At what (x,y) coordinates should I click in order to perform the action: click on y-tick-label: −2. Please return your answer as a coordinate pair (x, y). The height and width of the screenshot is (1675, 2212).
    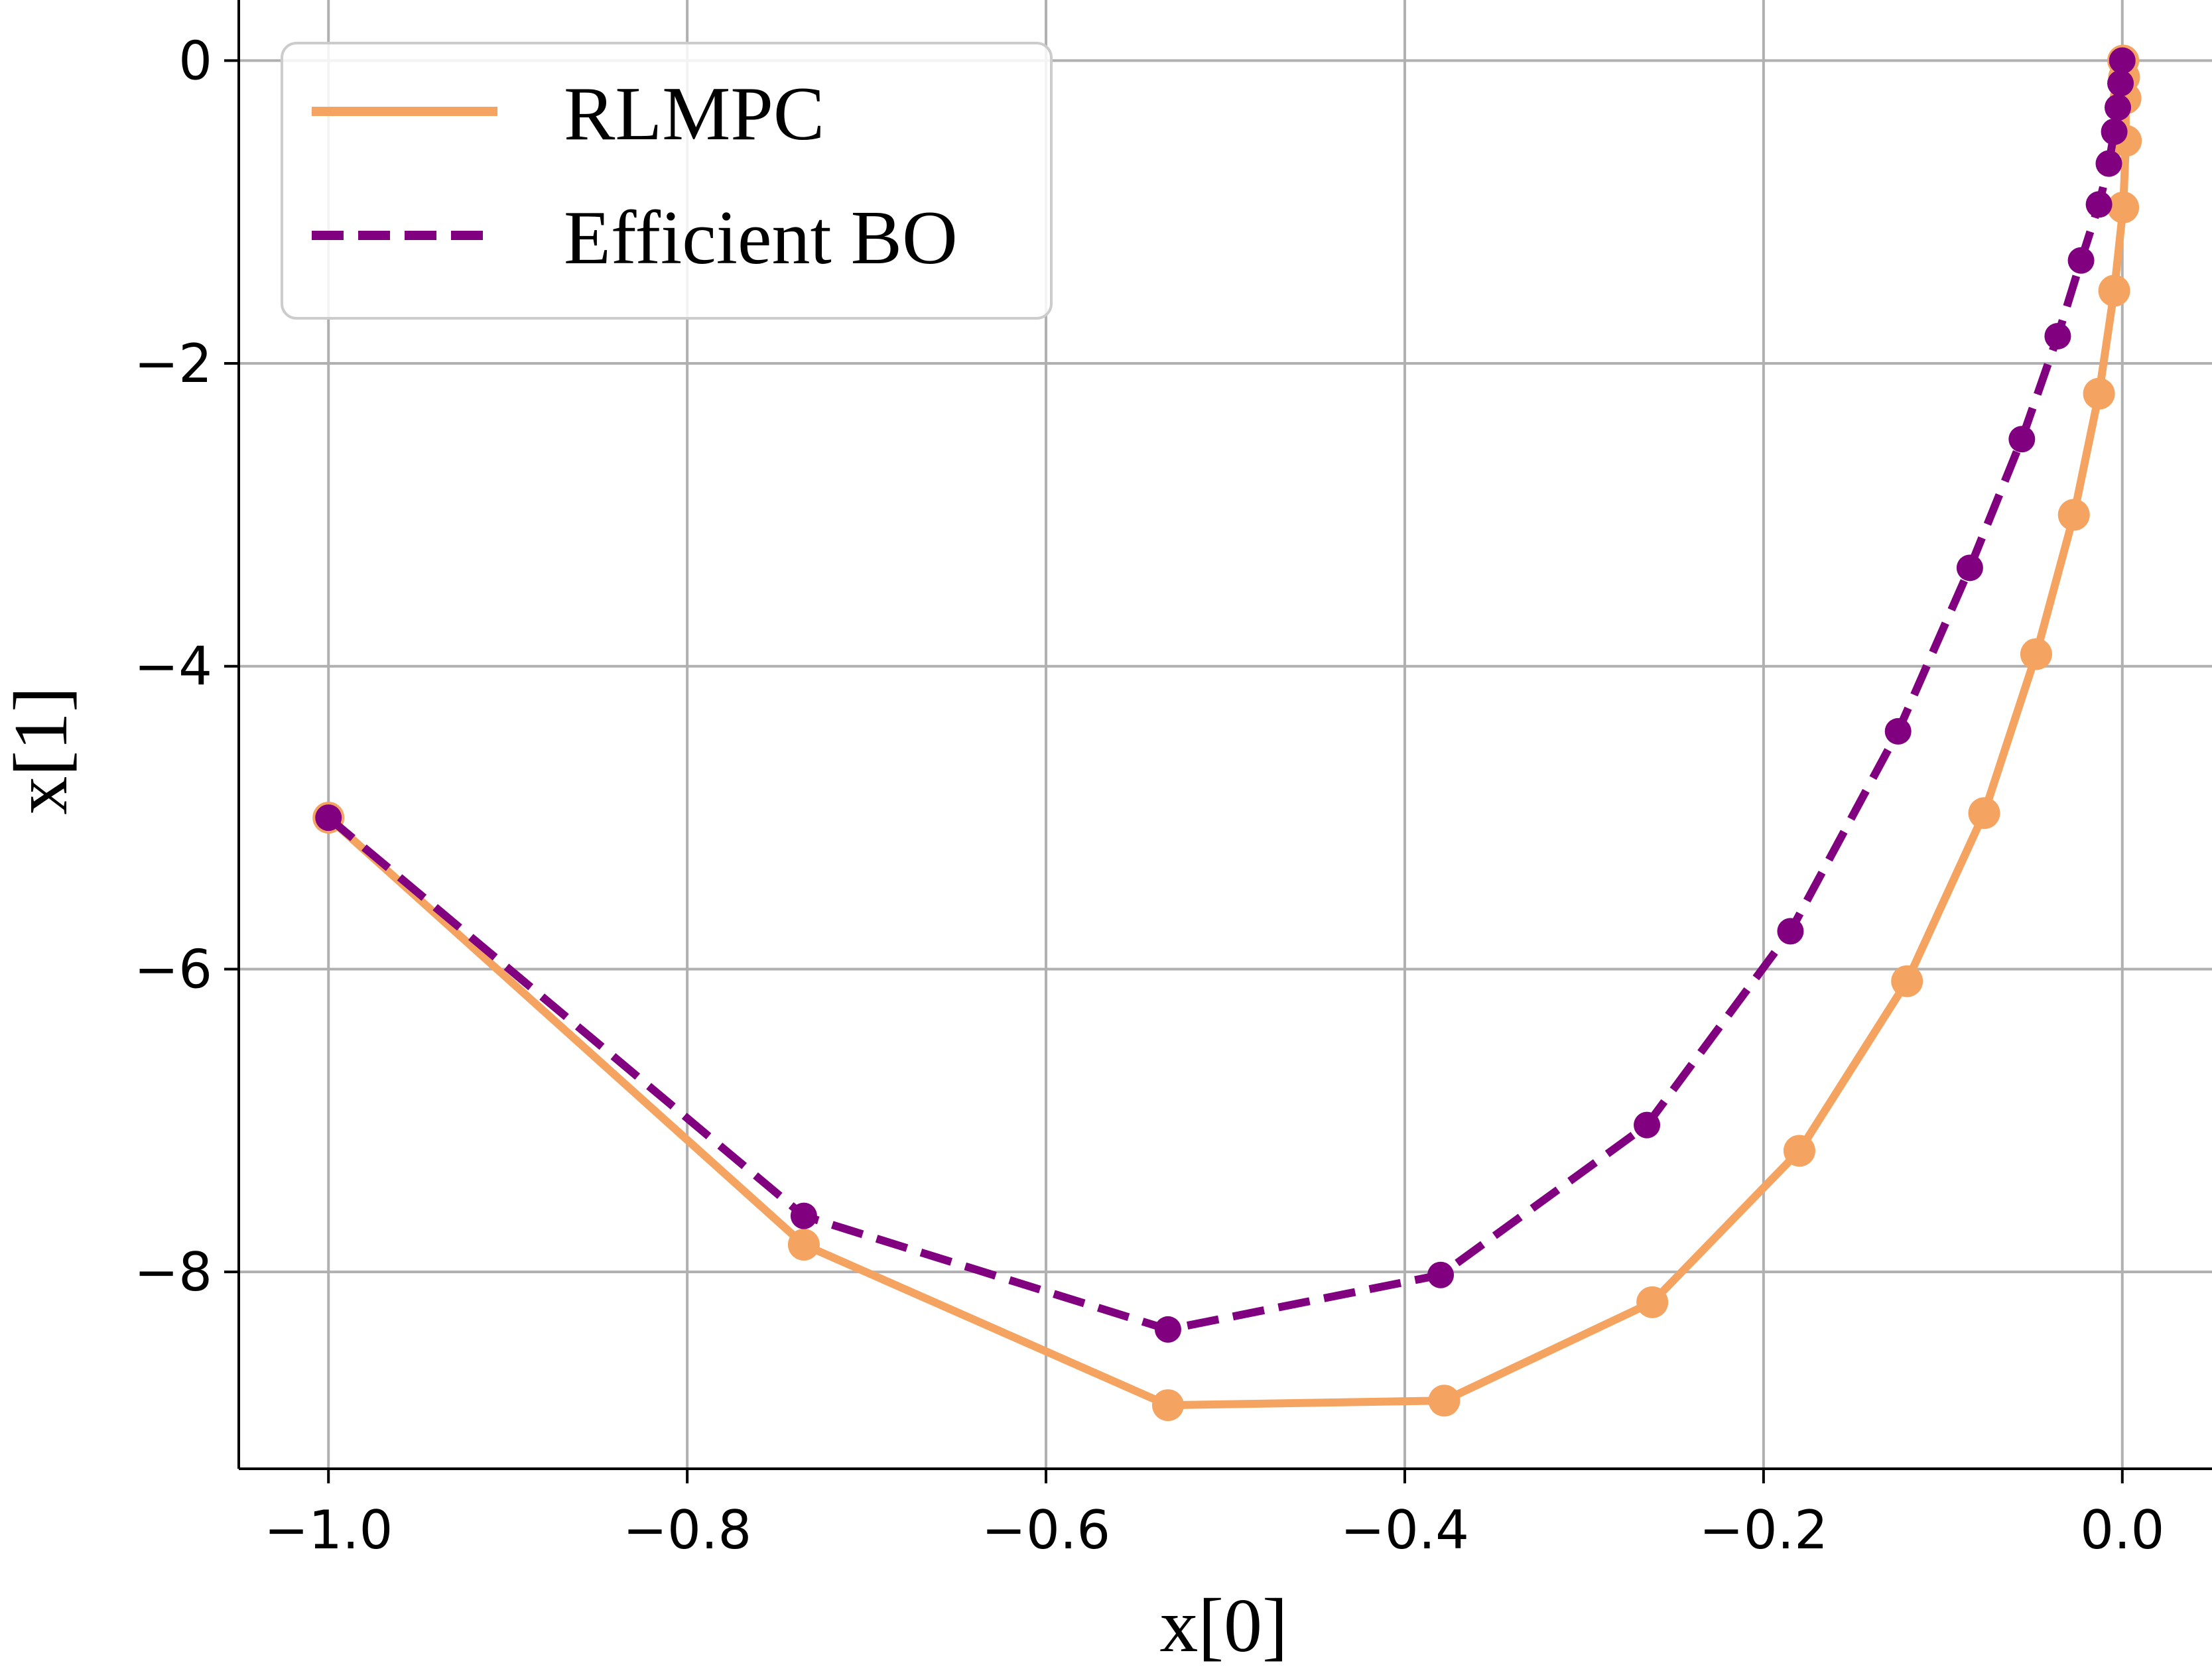
    Looking at the image, I should click on (173, 364).